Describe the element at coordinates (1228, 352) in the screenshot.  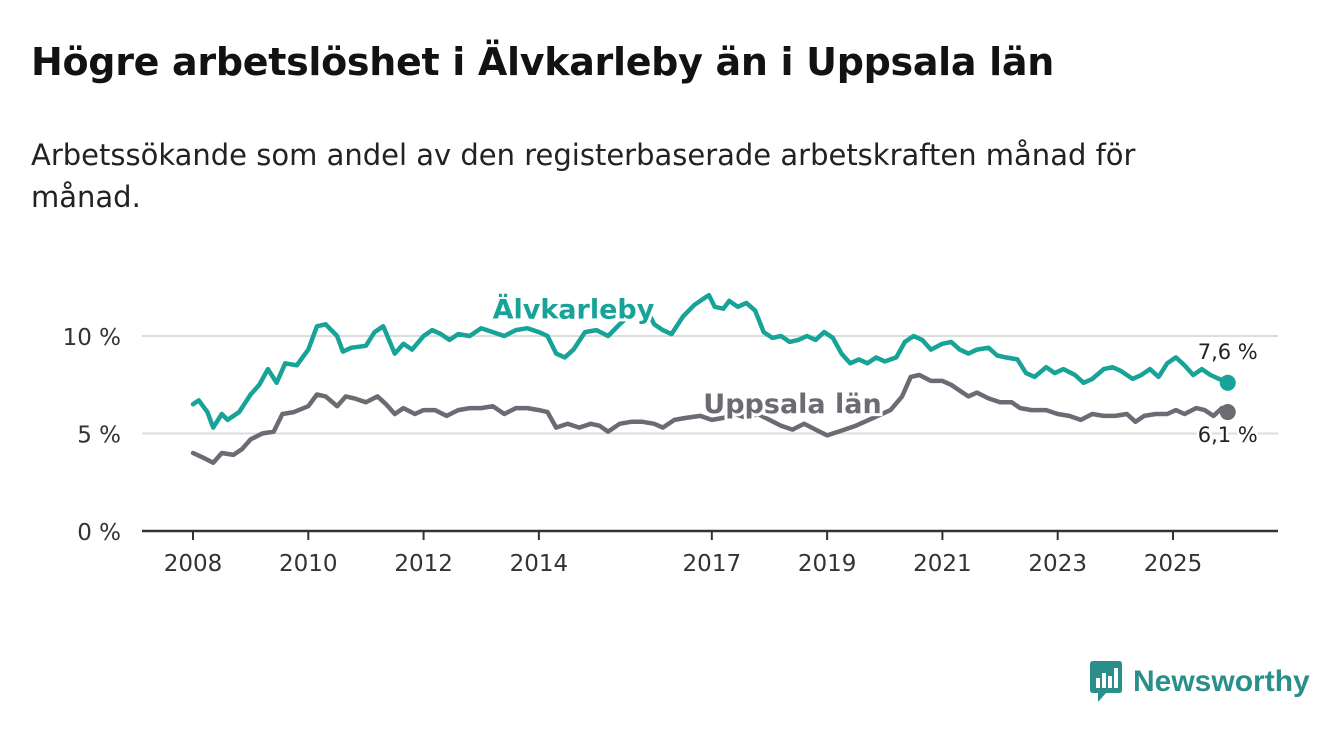
I see `end-value-label-alvkarleby: 7,6 %` at that location.